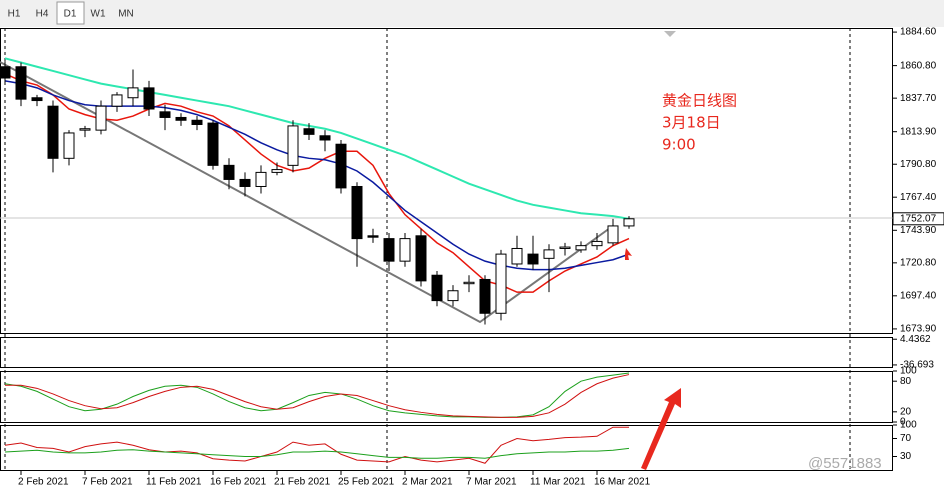 The height and width of the screenshot is (497, 944). Describe the element at coordinates (302, 482) in the screenshot. I see `x-tick-label: 21 Feb 2021` at that location.